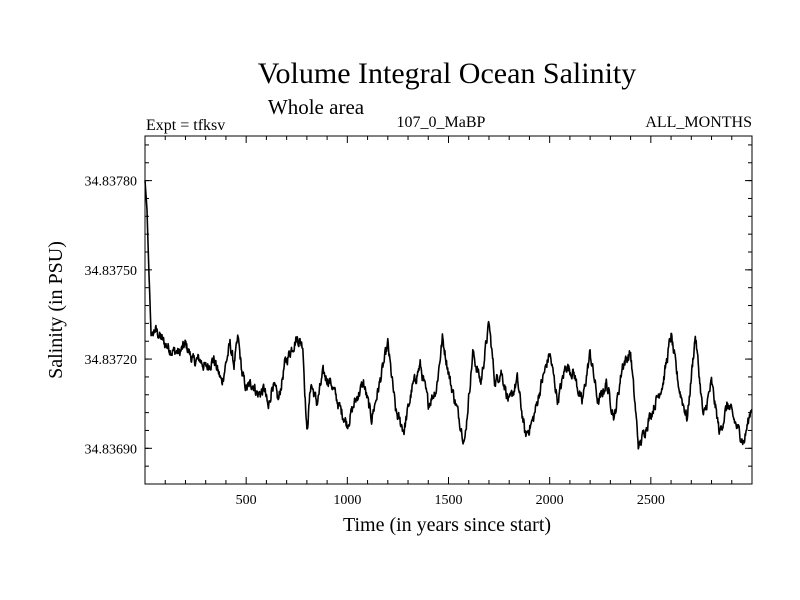  Describe the element at coordinates (550, 500) in the screenshot. I see `x-tick-label: 2000` at that location.